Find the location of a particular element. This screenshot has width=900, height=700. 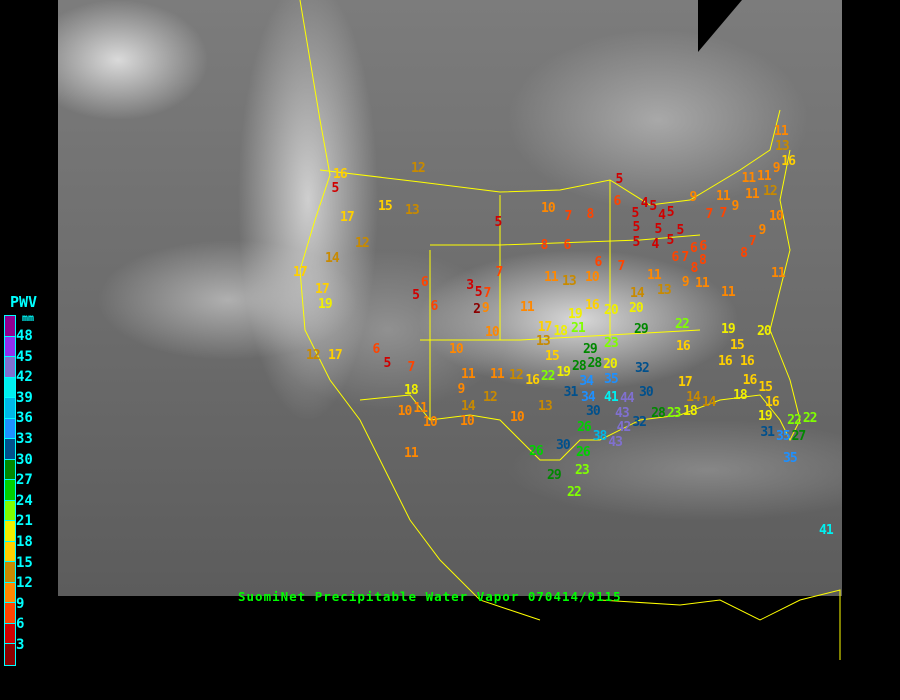

station-pwv-value: 28 is located at coordinates (595, 364).